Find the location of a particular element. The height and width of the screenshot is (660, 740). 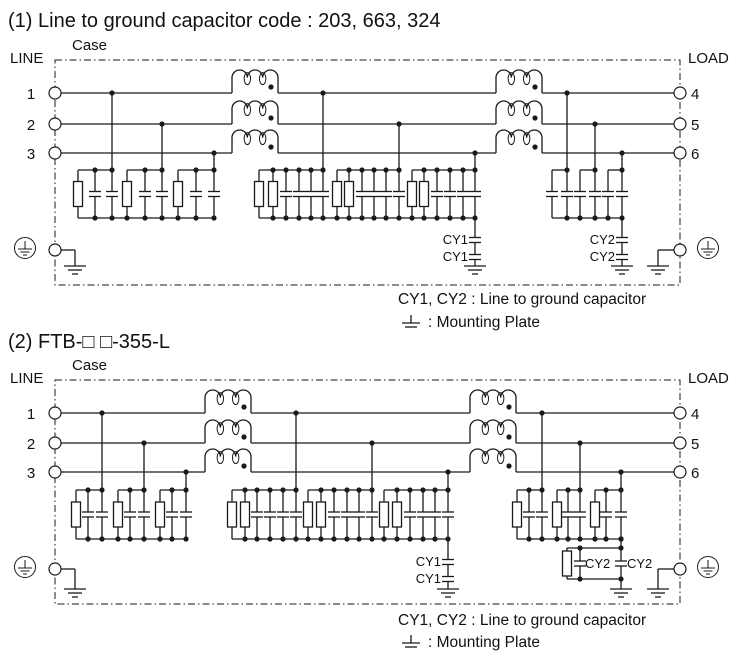

circled-ground-icon is located at coordinates (25, 567).